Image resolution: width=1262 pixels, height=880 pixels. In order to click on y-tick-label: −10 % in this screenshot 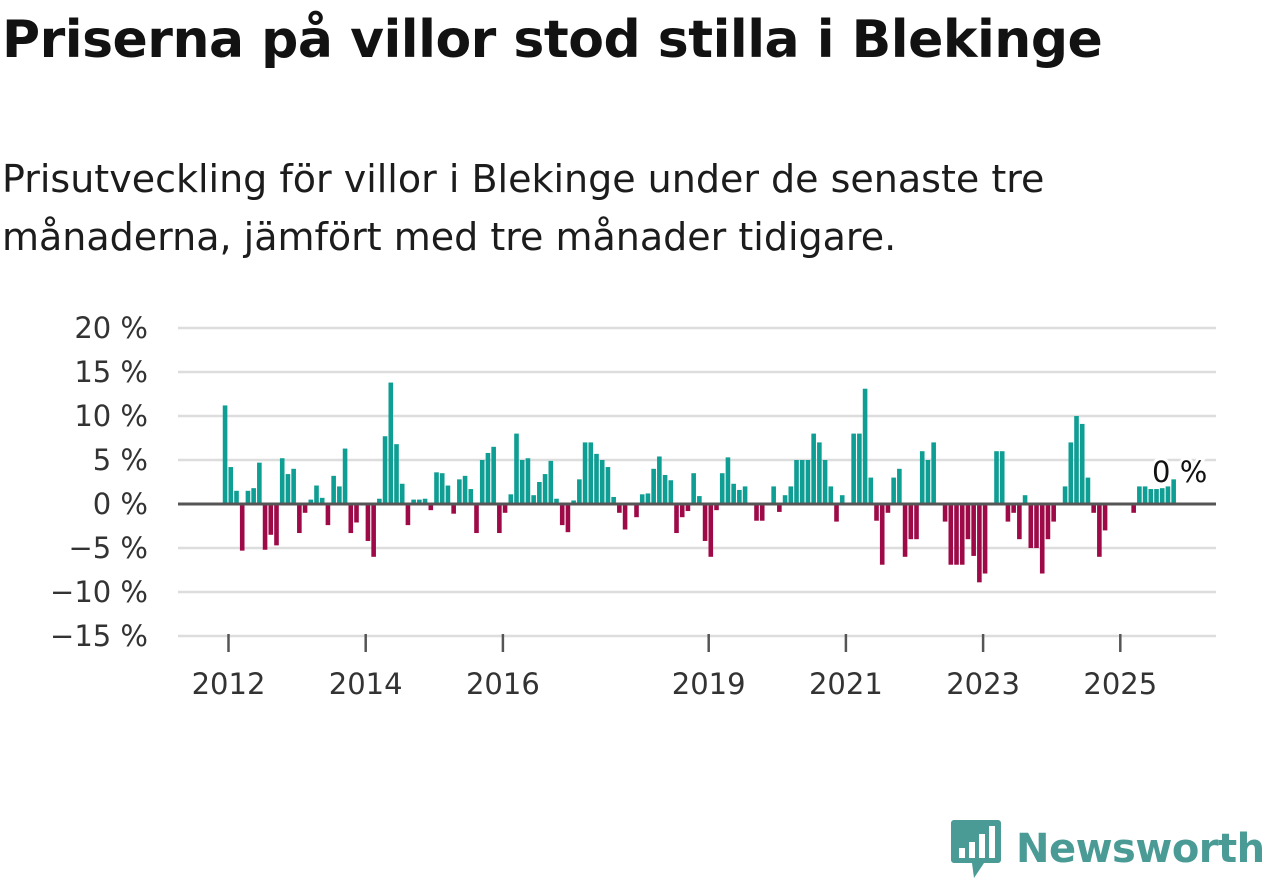, I will do `click(99, 592)`.